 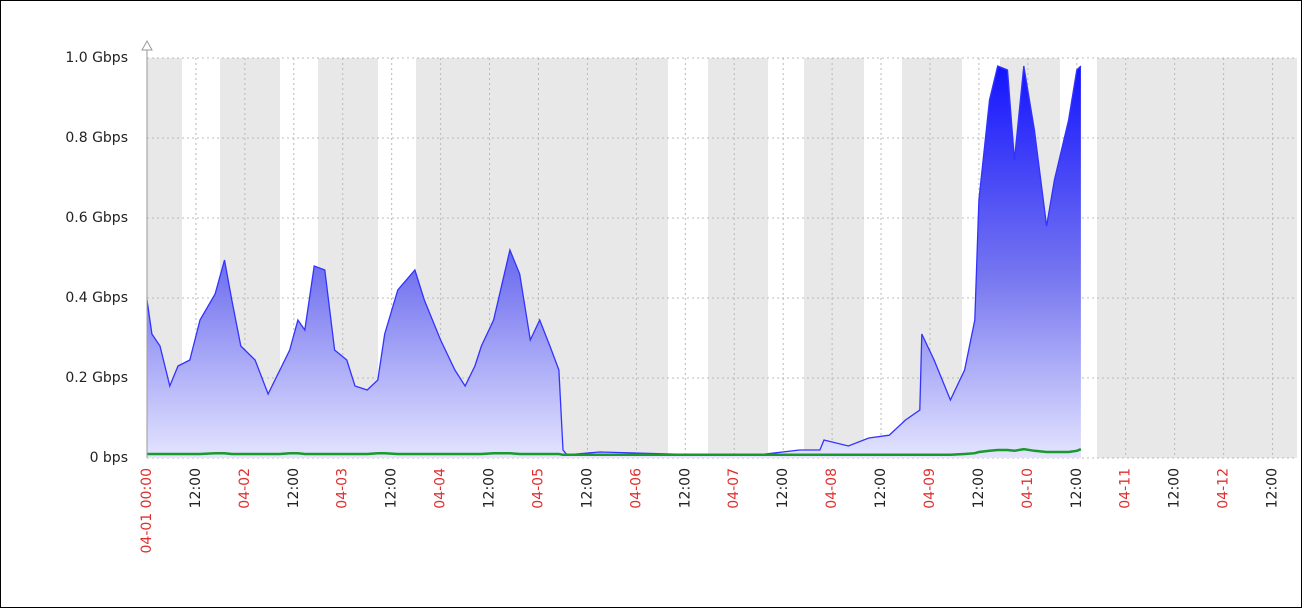 What do you see at coordinates (245, 488) in the screenshot?
I see `x-tick-label: 04-02` at bounding box center [245, 488].